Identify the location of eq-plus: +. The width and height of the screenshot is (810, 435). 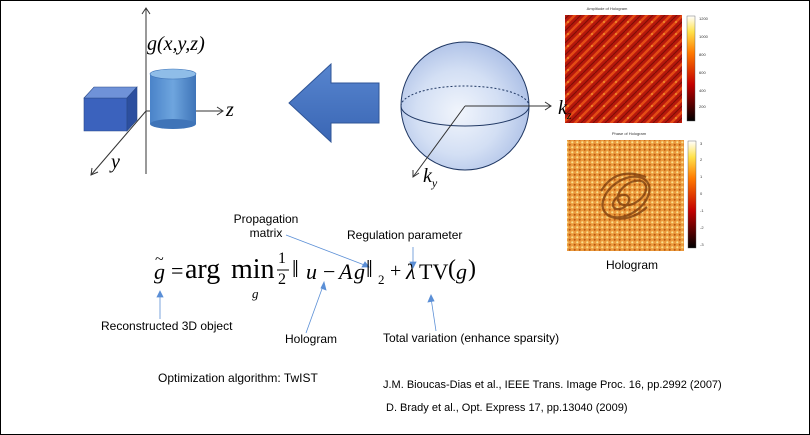
(396, 271).